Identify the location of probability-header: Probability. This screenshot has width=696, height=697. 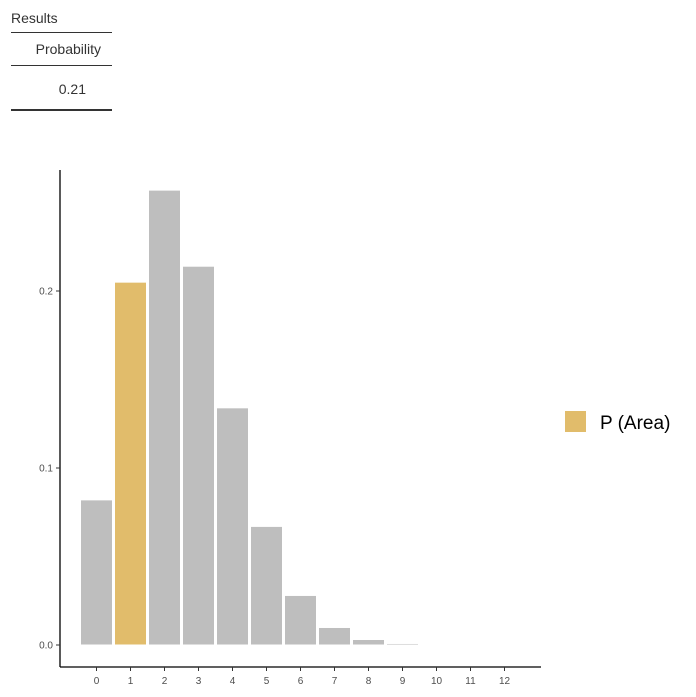
(61, 49).